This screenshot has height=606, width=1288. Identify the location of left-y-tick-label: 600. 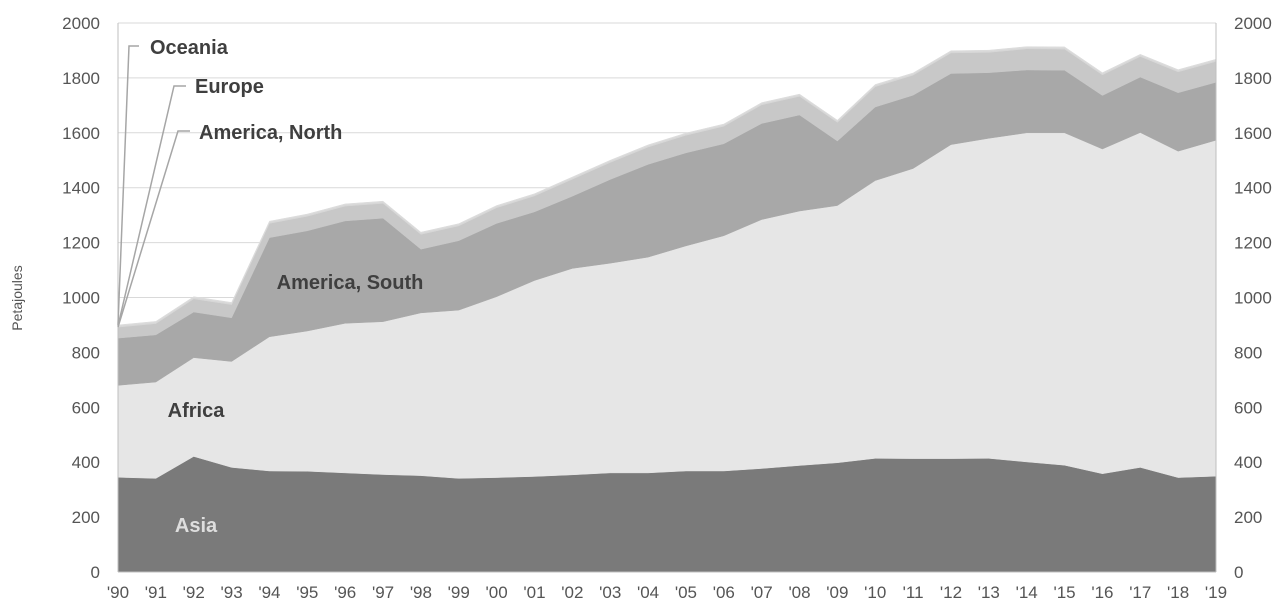
(86, 407).